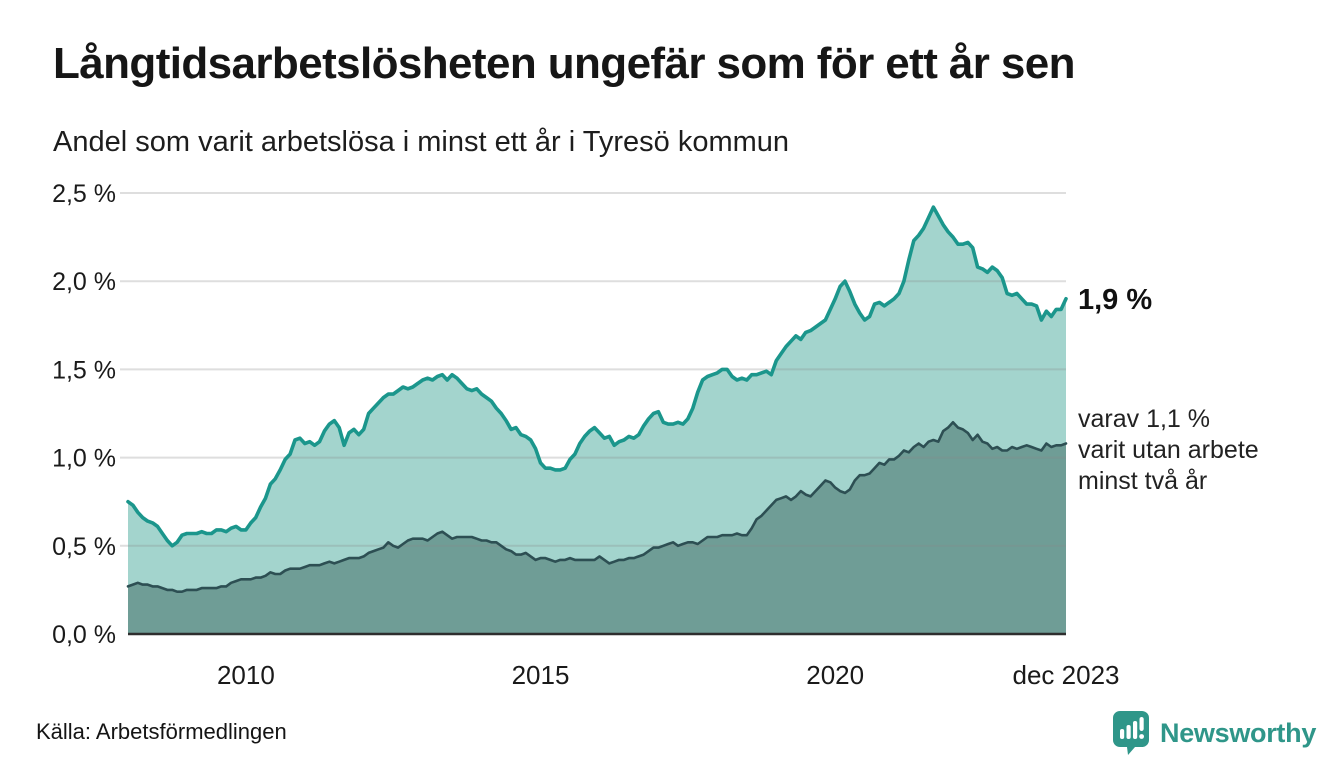 The image size is (1340, 780). What do you see at coordinates (246, 675) in the screenshot?
I see `x-axis-tick-label: 2010` at bounding box center [246, 675].